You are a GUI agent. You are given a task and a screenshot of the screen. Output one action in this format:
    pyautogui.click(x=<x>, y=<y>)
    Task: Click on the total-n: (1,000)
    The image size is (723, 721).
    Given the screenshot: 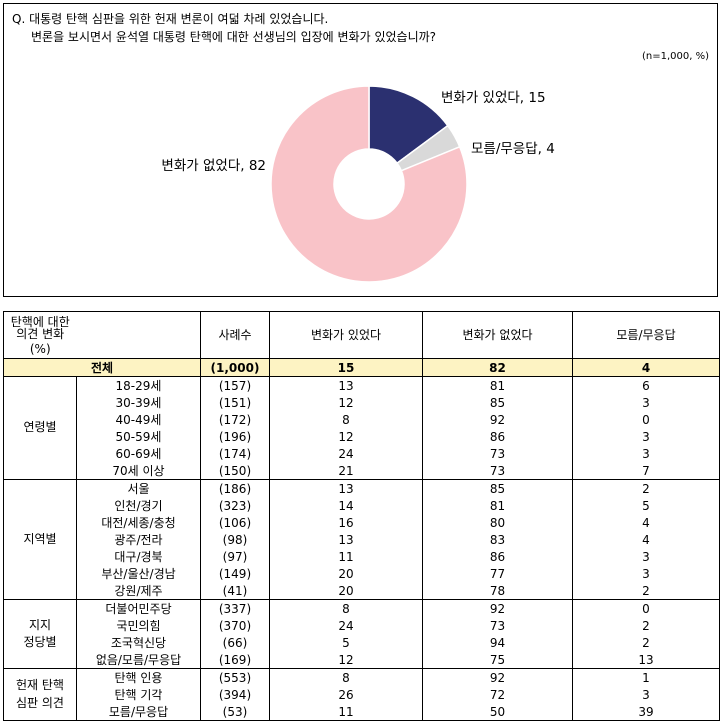 What is the action you would take?
    pyautogui.click(x=235, y=367)
    